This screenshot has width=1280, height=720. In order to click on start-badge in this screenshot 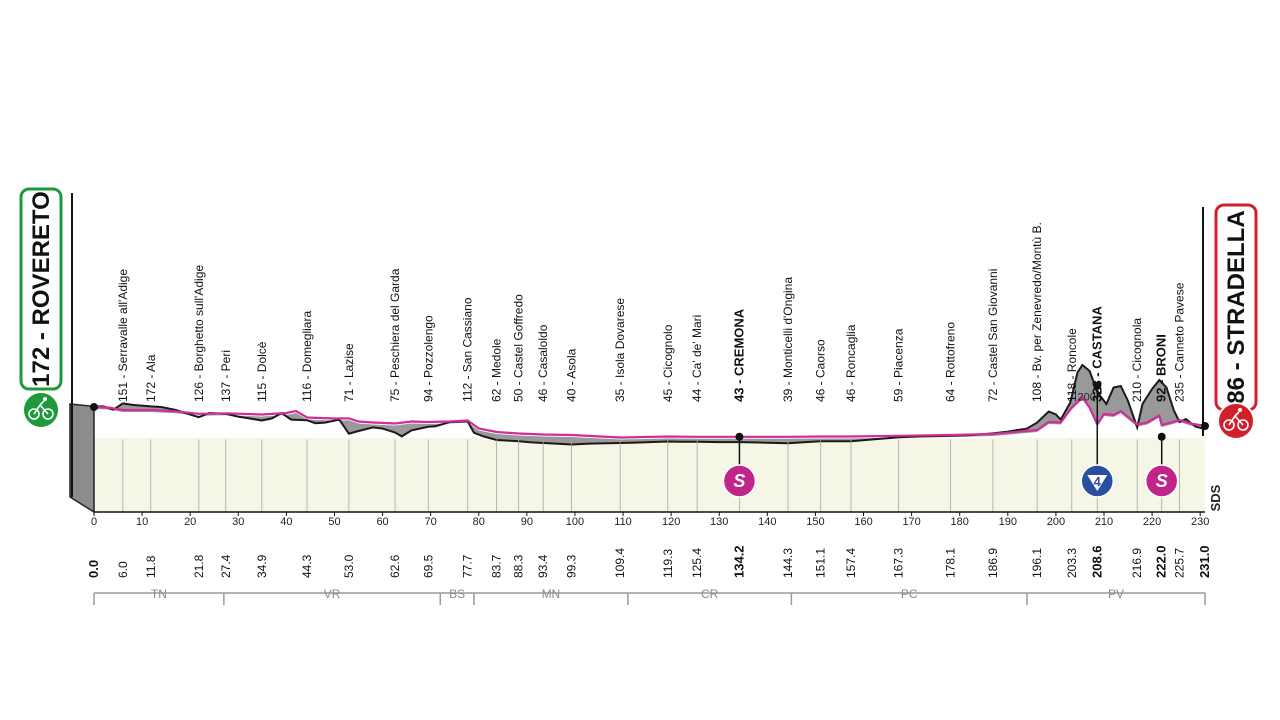, I will do `click(41, 289)`.